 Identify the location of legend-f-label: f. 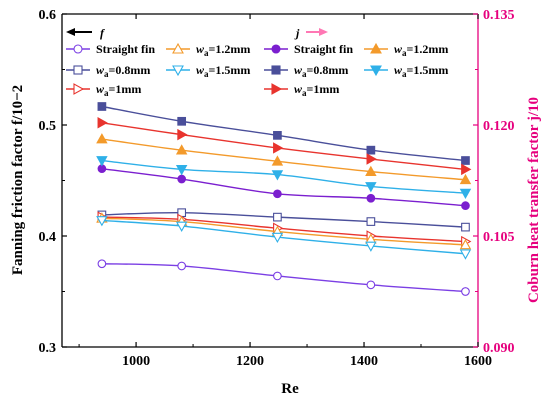
(102, 33).